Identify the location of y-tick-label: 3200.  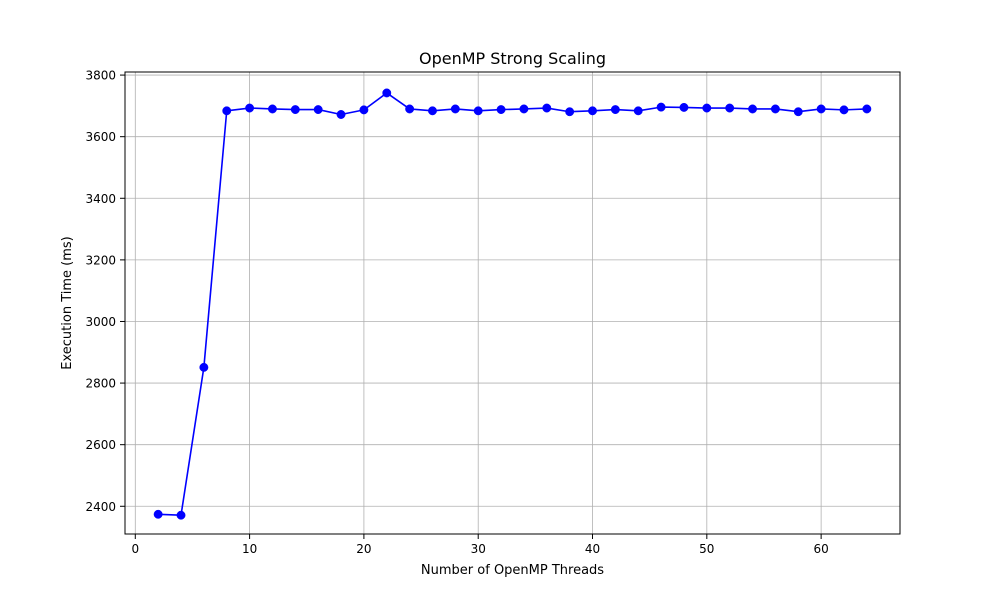
(100, 260).